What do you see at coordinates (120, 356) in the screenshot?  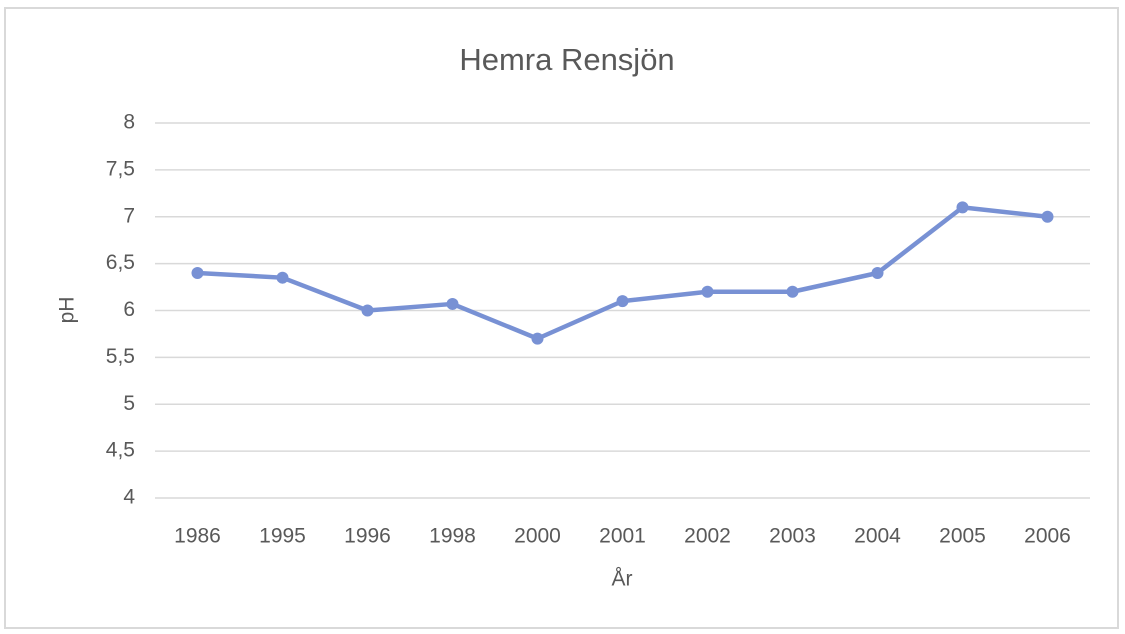 I see `y-tick-label: 5,5` at bounding box center [120, 356].